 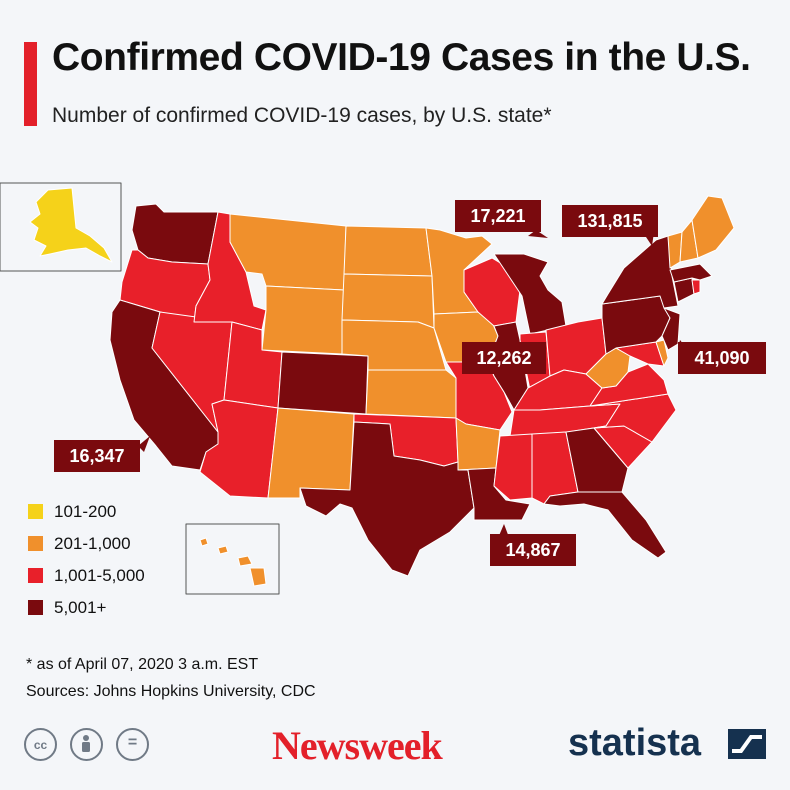 I want to click on case-label-la: 14,867, so click(x=533, y=550).